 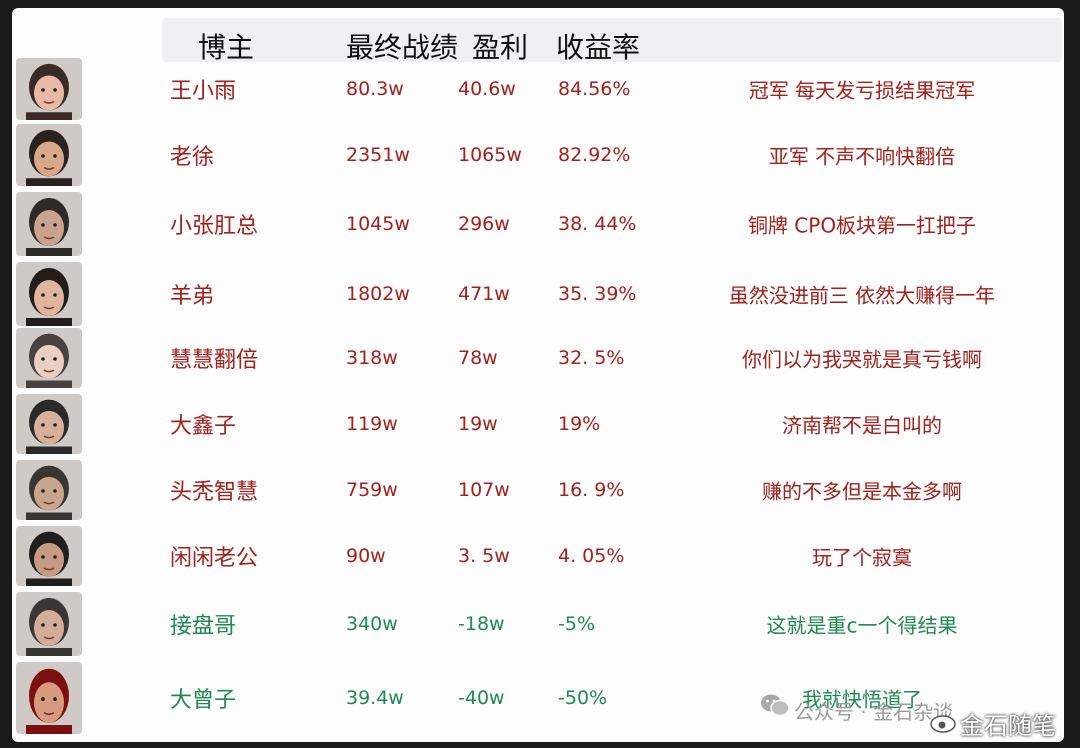 What do you see at coordinates (945, 724) in the screenshot?
I see `weibo-icon` at bounding box center [945, 724].